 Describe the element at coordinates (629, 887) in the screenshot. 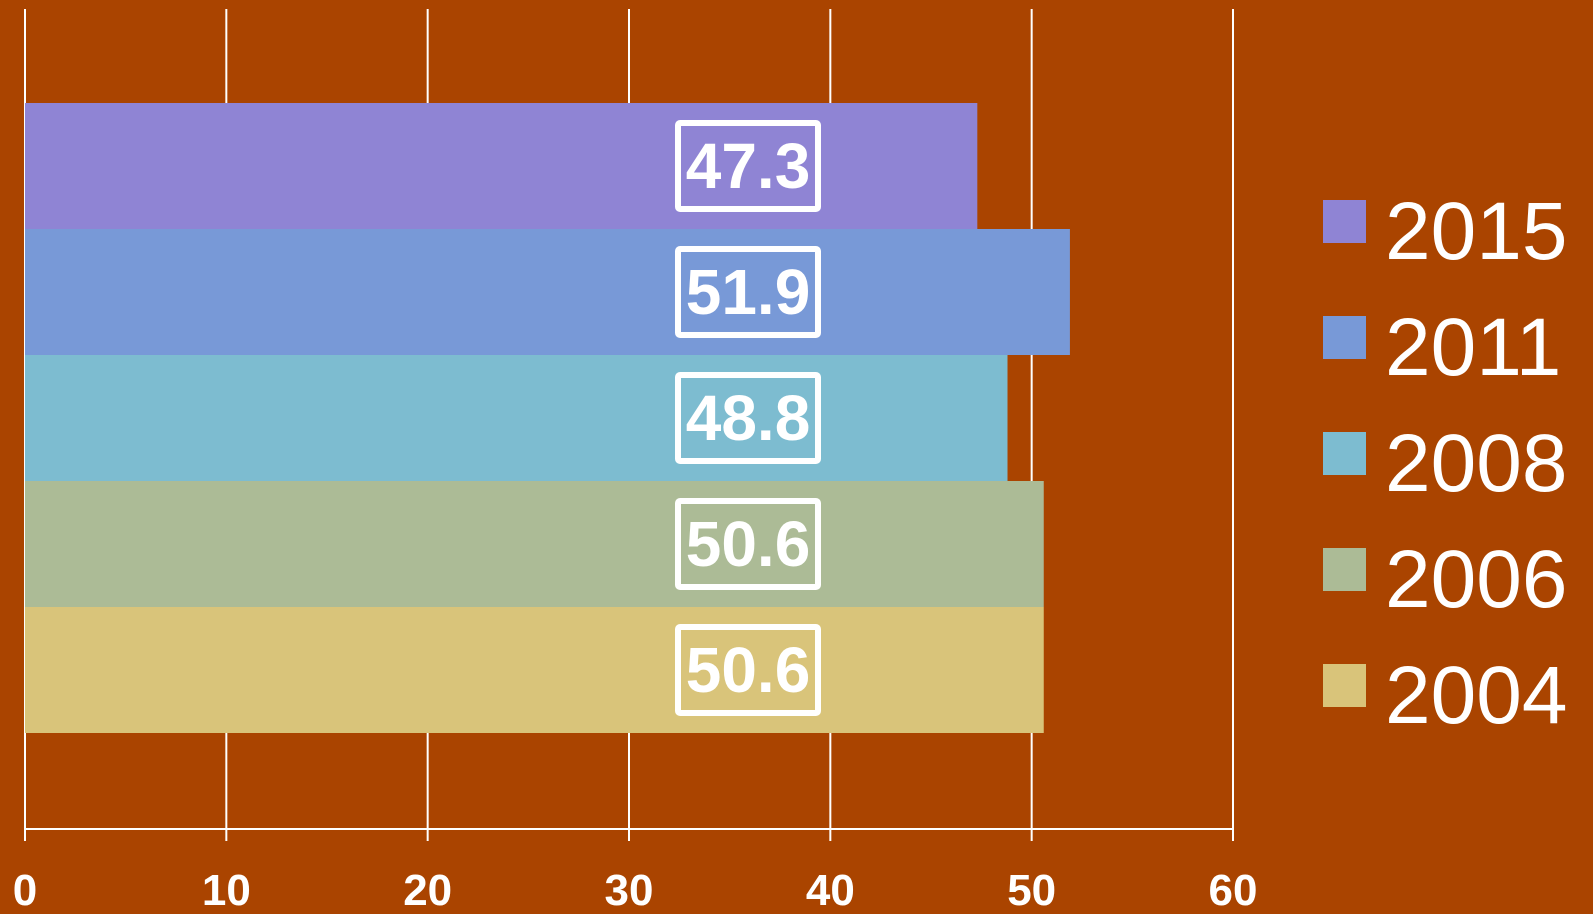

I see `x-tick-label: 30` at that location.